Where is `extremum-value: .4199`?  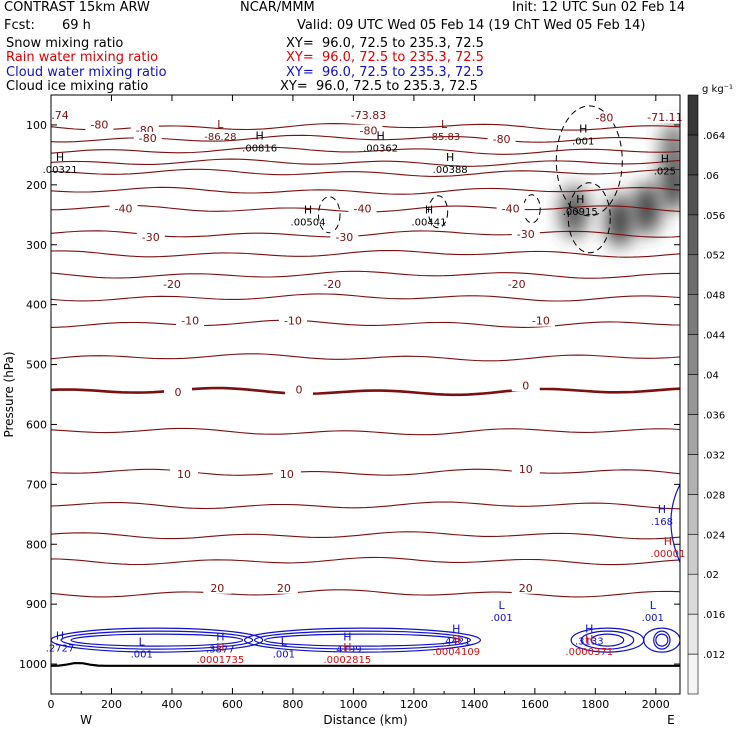 extremum-value: .4199 is located at coordinates (347, 650).